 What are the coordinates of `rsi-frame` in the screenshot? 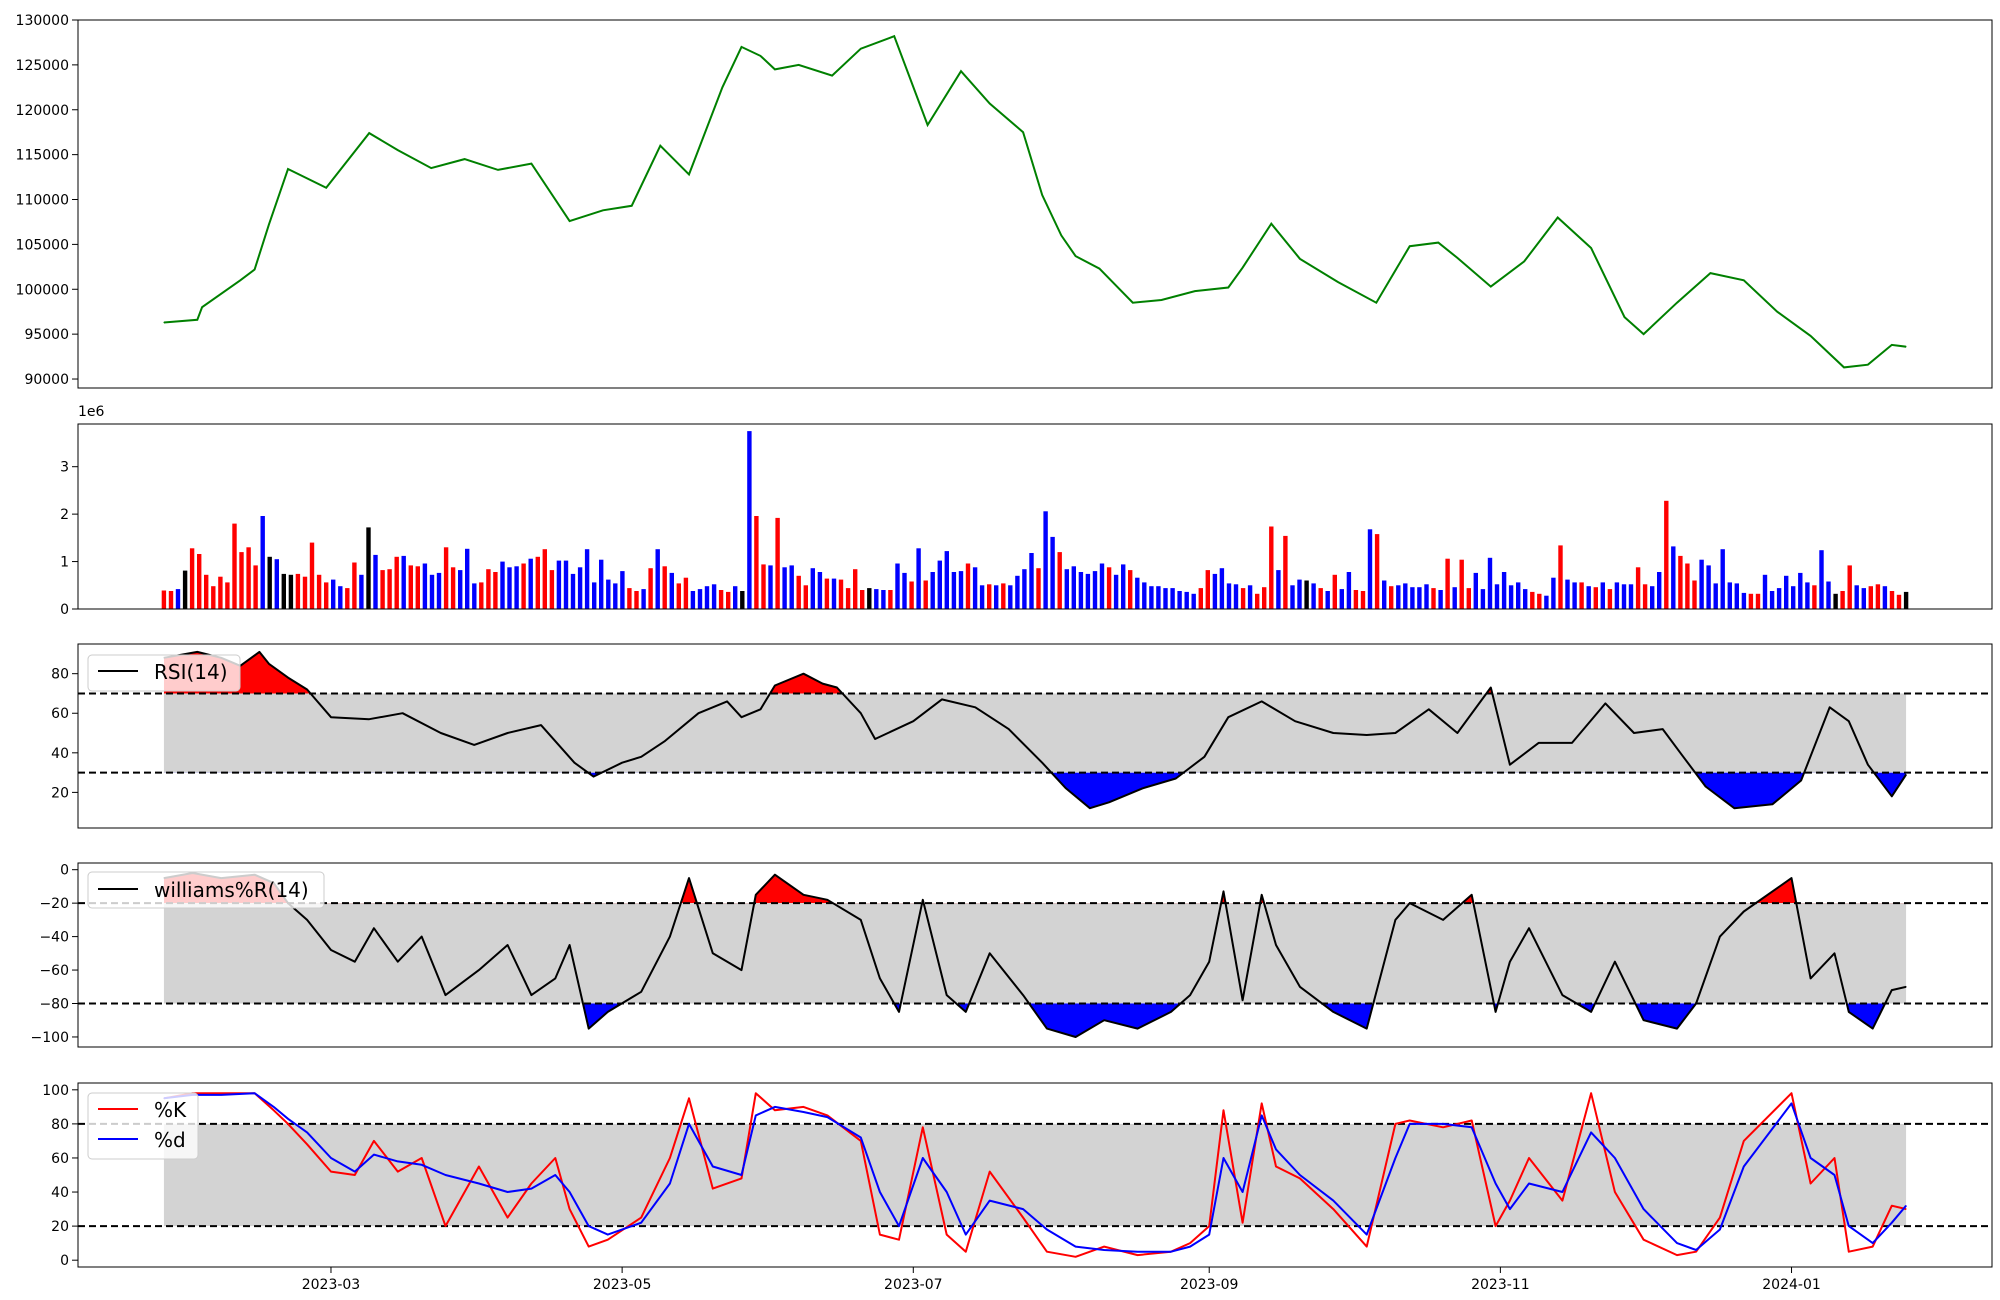 It's located at (1035, 736).